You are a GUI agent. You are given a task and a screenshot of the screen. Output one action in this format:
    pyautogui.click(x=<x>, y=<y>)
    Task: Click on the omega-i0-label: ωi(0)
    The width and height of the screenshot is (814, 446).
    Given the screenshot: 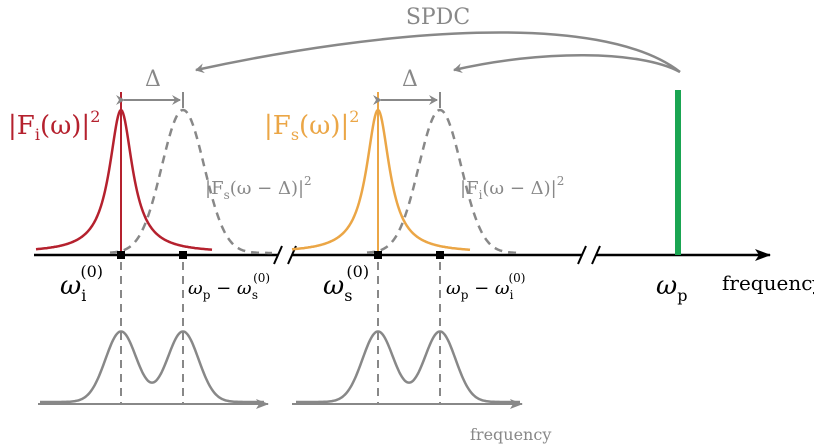 What is the action you would take?
    pyautogui.click(x=81, y=283)
    